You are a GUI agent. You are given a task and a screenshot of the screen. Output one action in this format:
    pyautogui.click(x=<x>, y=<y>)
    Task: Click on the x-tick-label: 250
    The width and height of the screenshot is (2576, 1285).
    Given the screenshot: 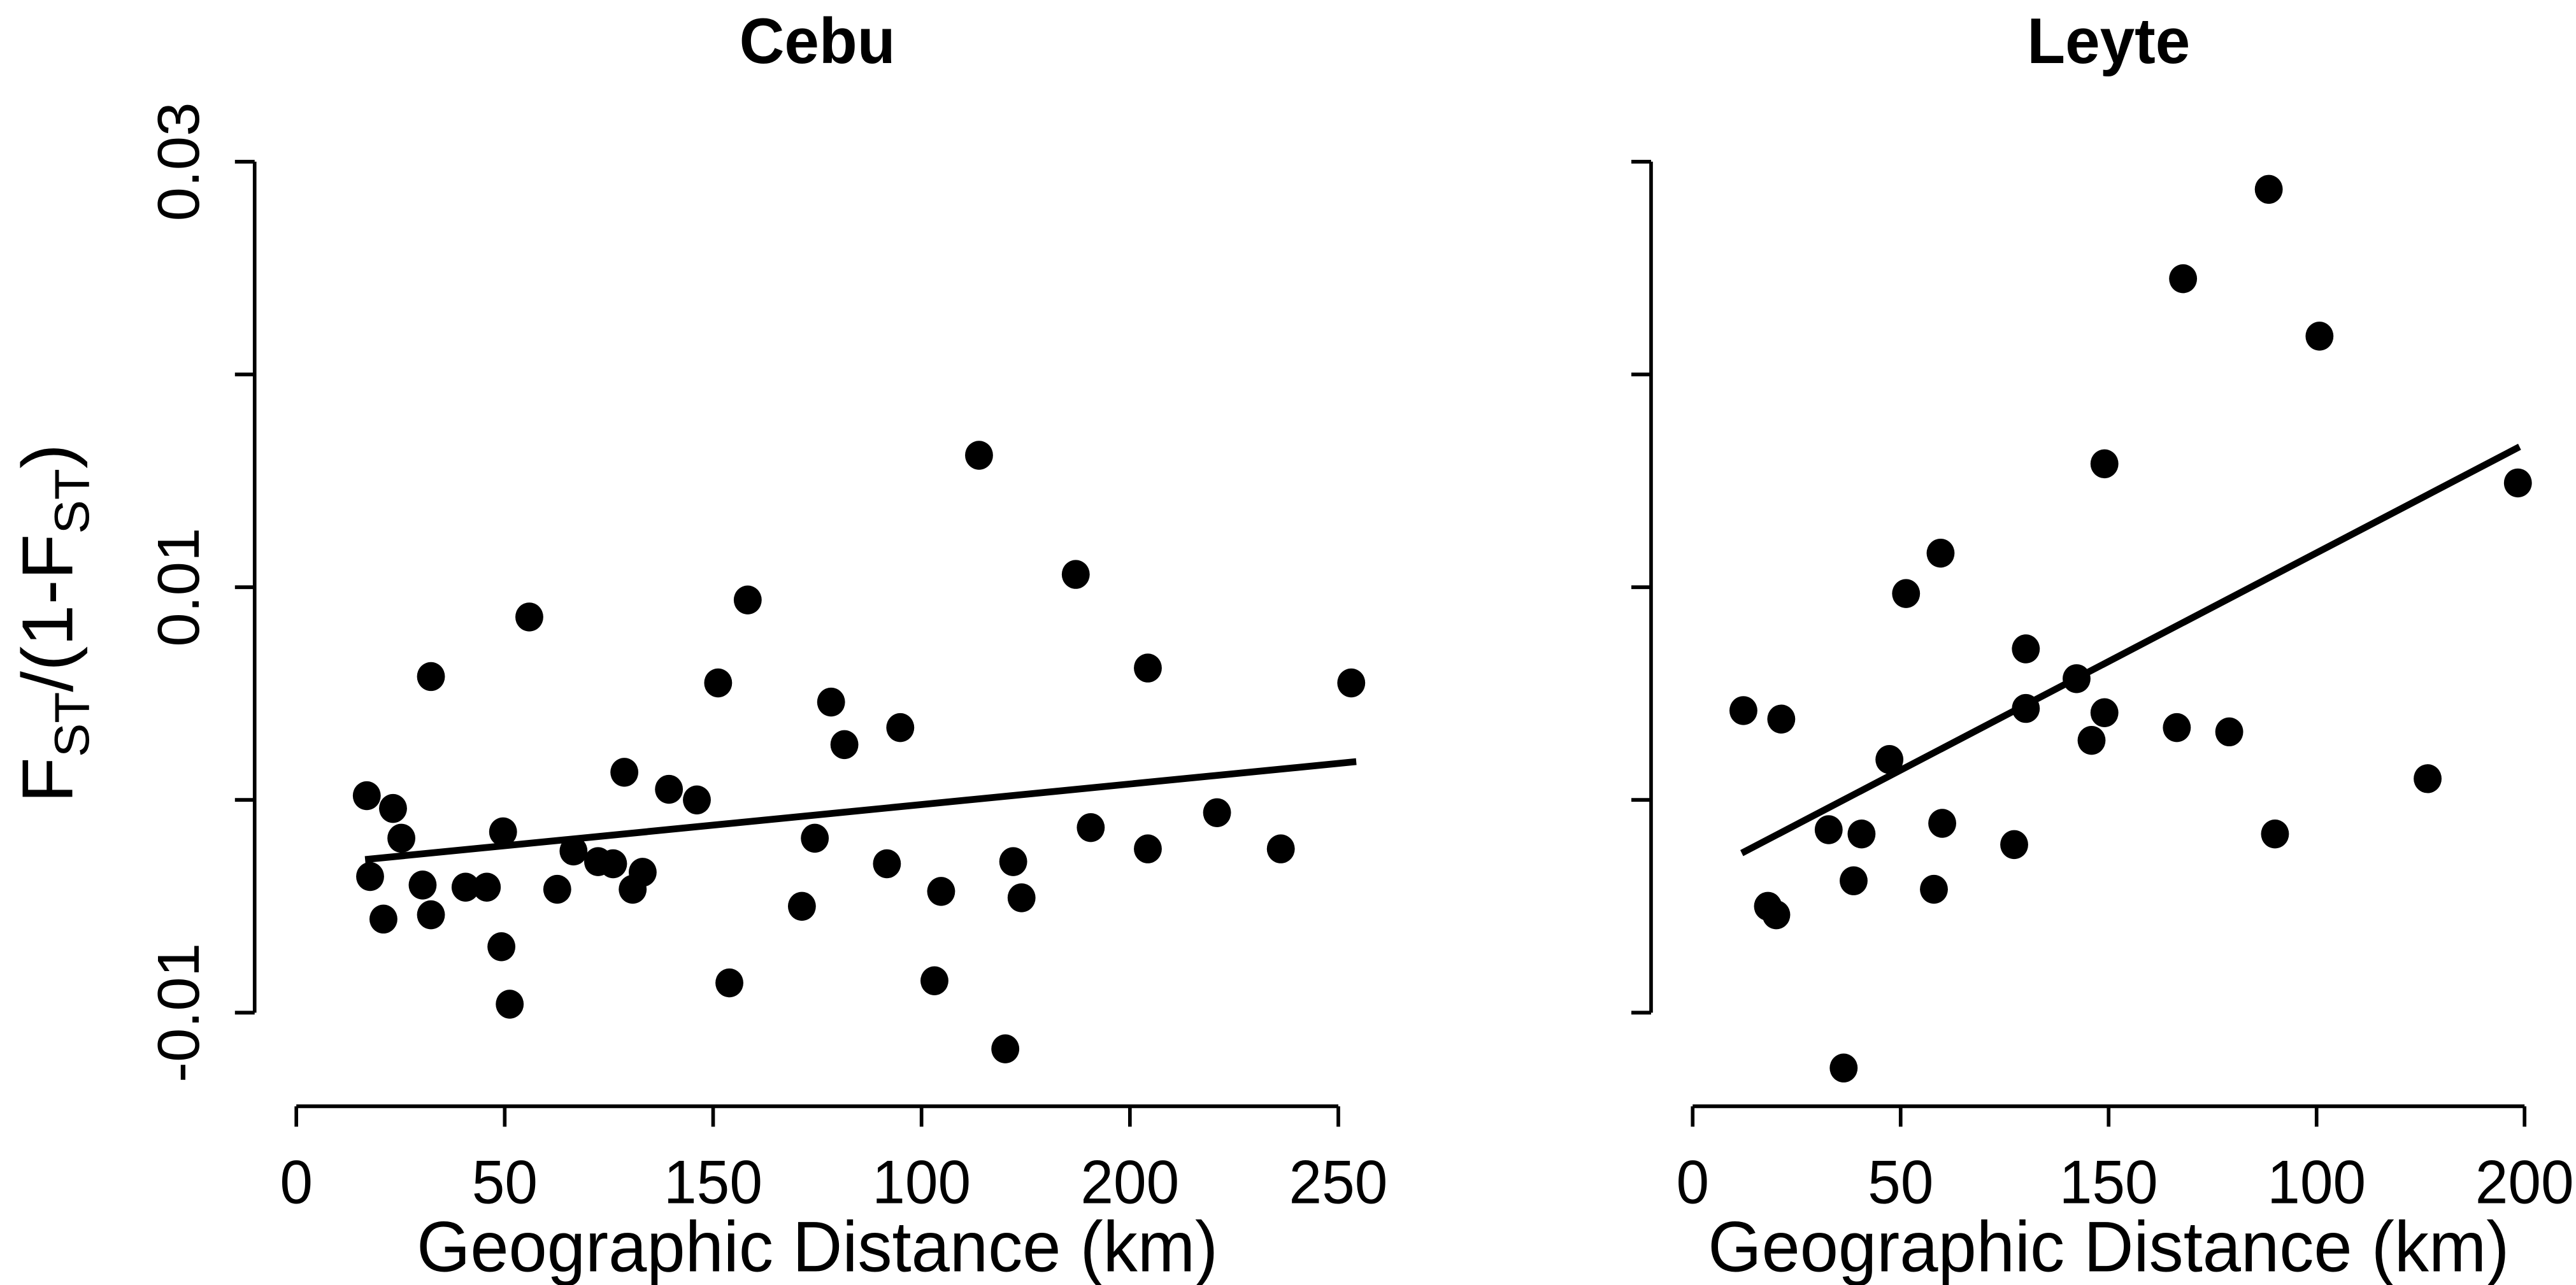 What is the action you would take?
    pyautogui.click(x=1338, y=1182)
    